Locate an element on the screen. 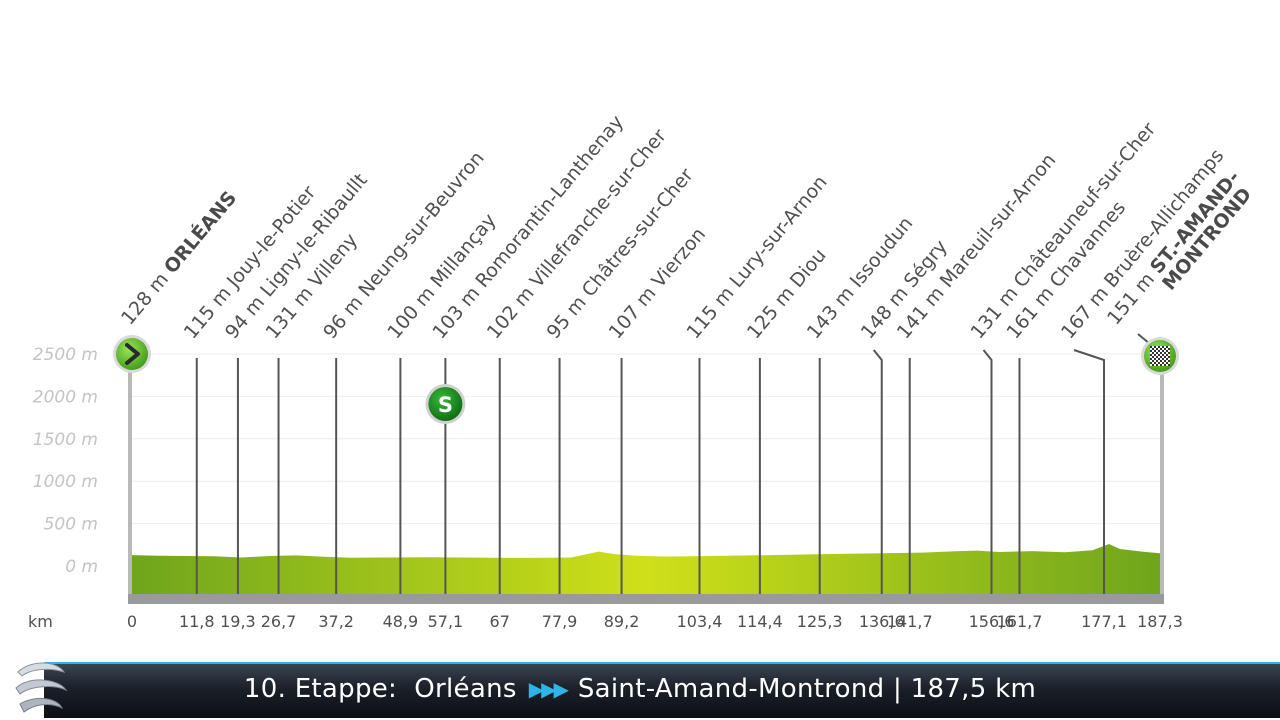 The width and height of the screenshot is (1280, 720). stage-number: 10. Etappe: is located at coordinates (320, 689).